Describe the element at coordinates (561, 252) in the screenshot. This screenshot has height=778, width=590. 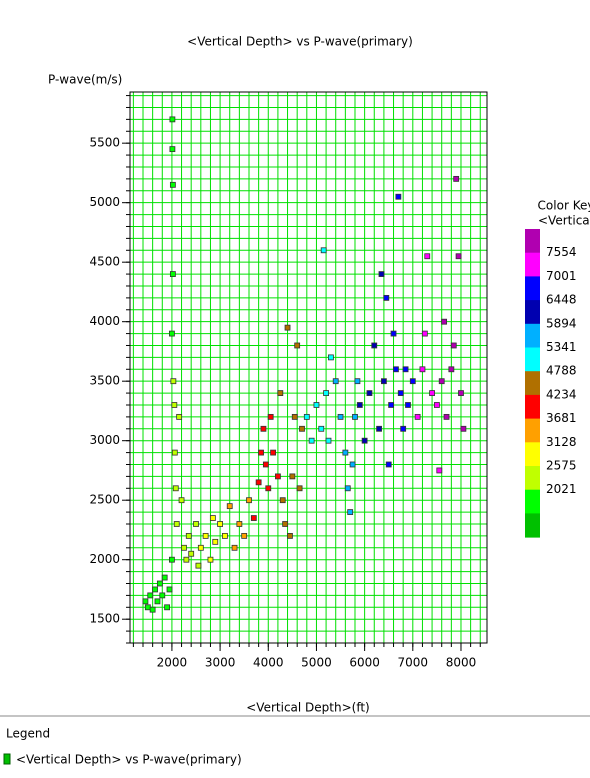
I see `color-key-label: 7554` at that location.